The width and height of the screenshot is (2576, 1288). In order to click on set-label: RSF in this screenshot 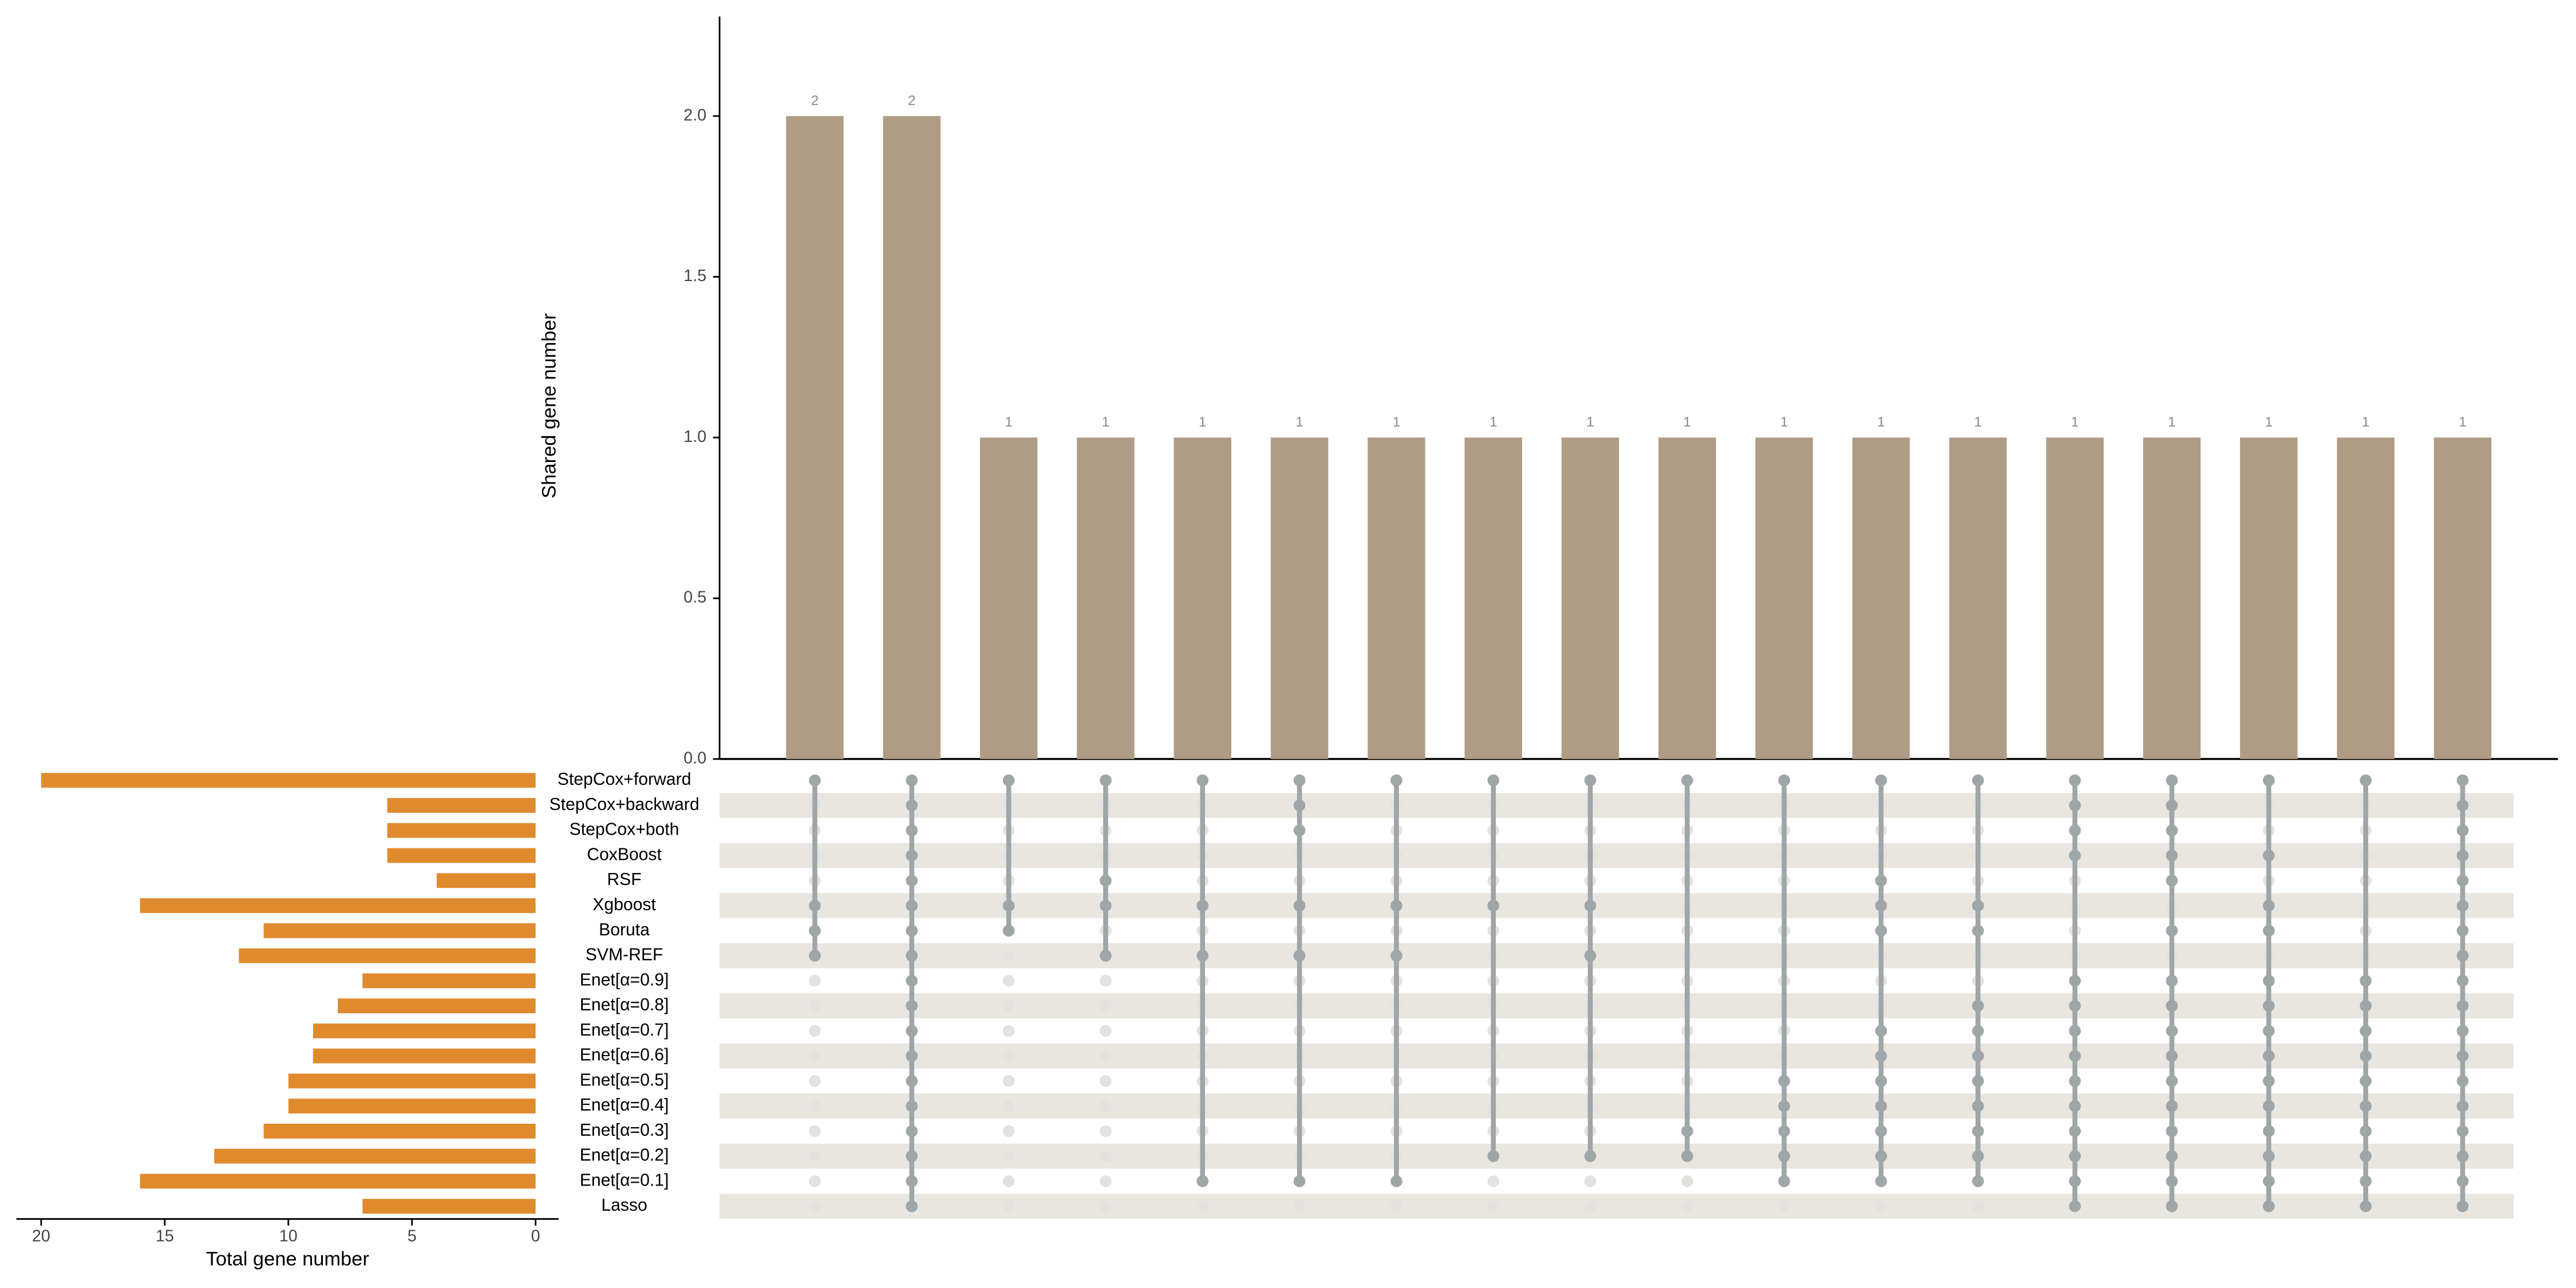, I will do `click(624, 879)`.